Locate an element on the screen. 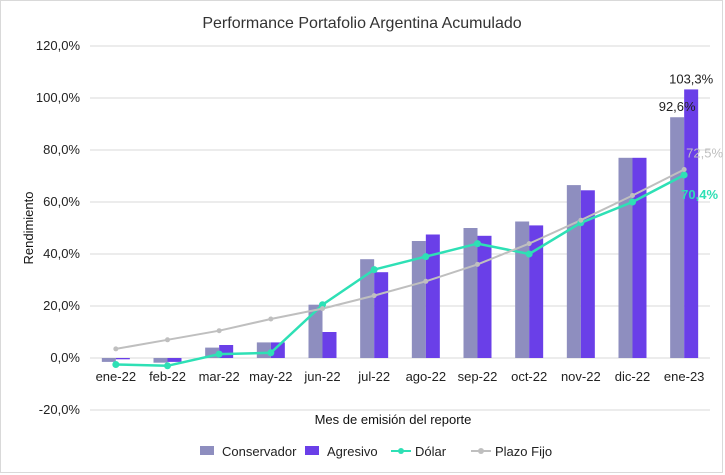 Image resolution: width=725 pixels, height=475 pixels. x-tick-label: may-22 is located at coordinates (270, 376).